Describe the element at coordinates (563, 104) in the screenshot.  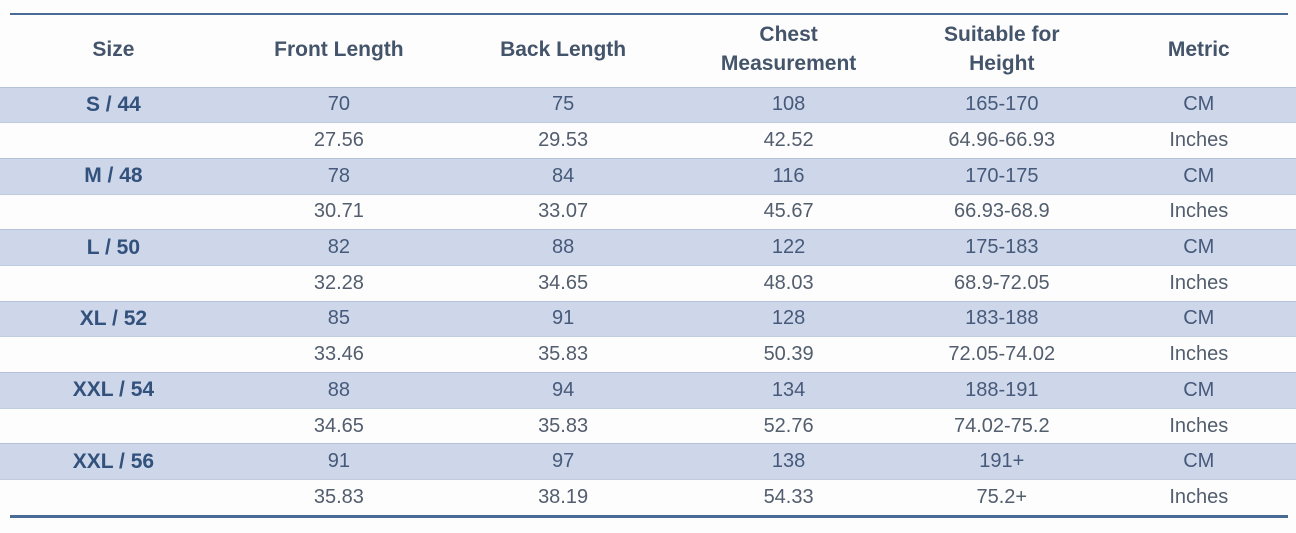
I see `back-length-value: 75` at that location.